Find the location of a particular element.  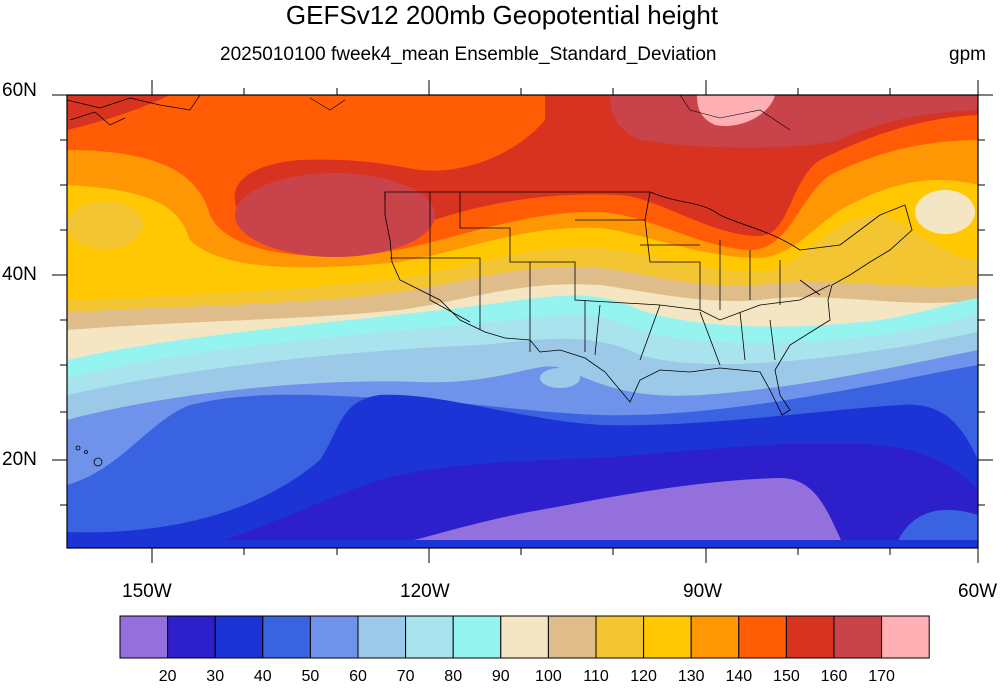

legend-level-label: 130 is located at coordinates (691, 676).